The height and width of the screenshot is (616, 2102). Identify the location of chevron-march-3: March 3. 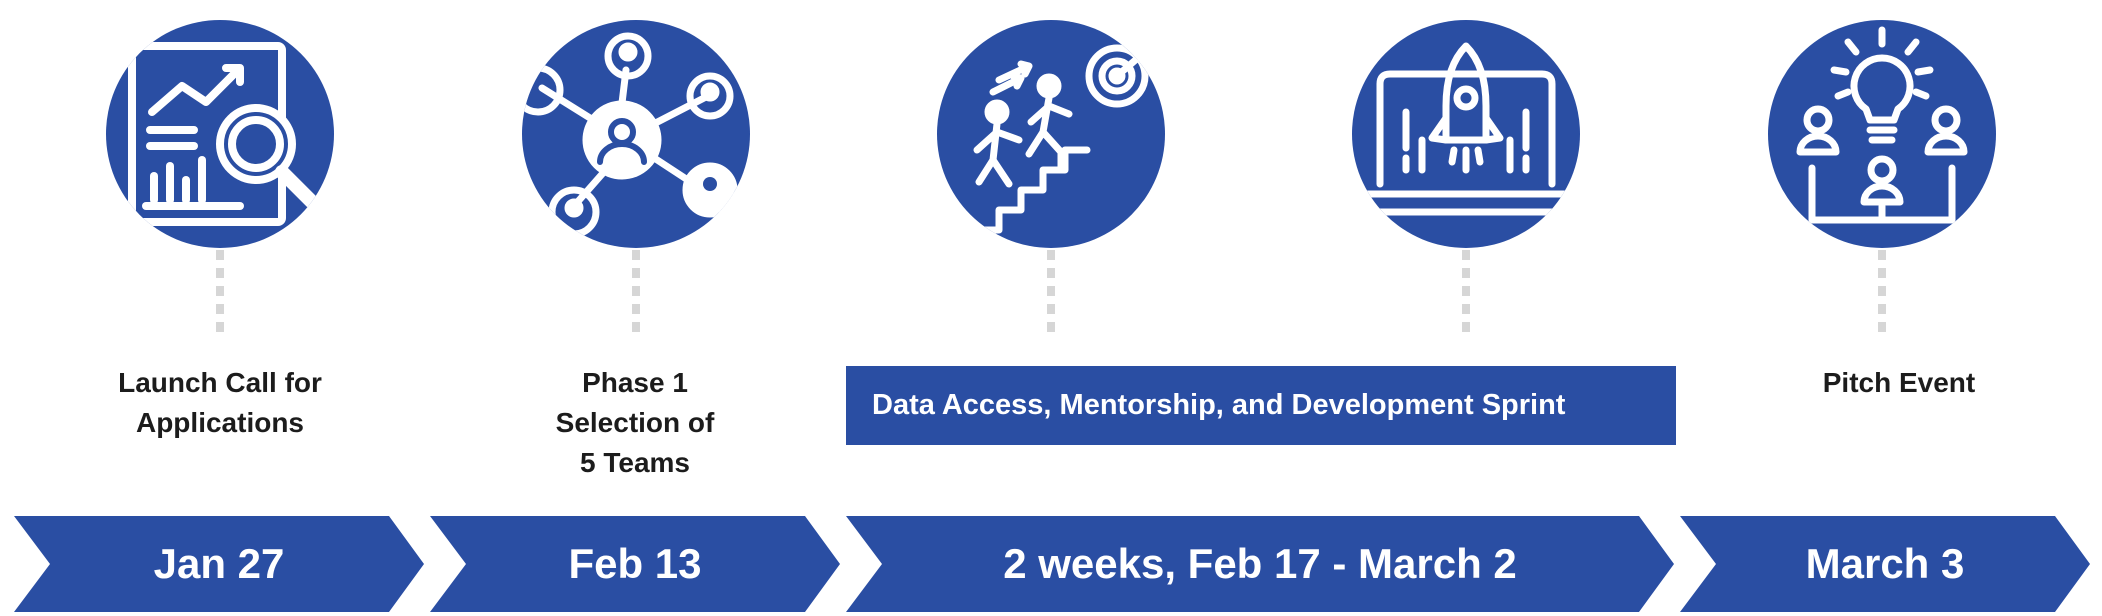
(1885, 564).